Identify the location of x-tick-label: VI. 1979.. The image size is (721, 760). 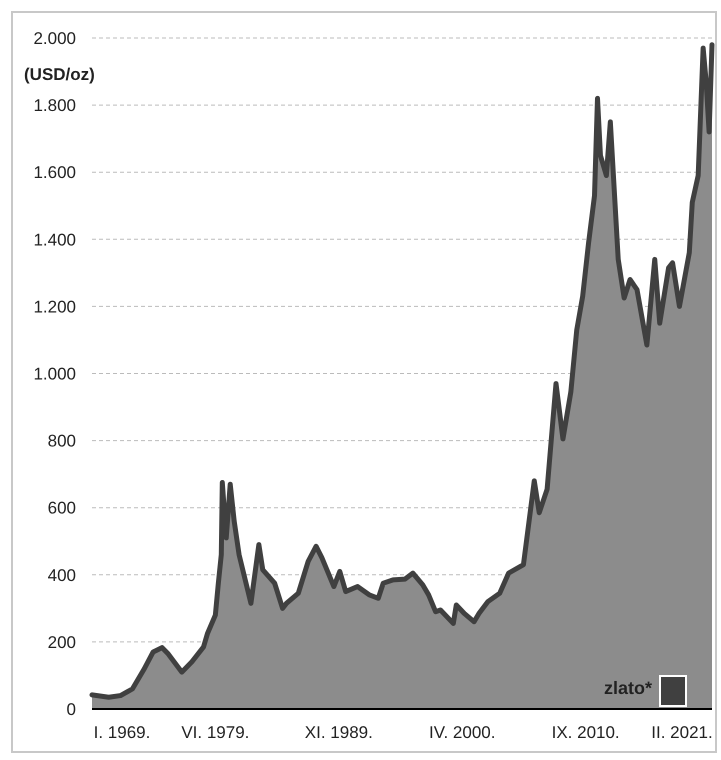
(215, 732).